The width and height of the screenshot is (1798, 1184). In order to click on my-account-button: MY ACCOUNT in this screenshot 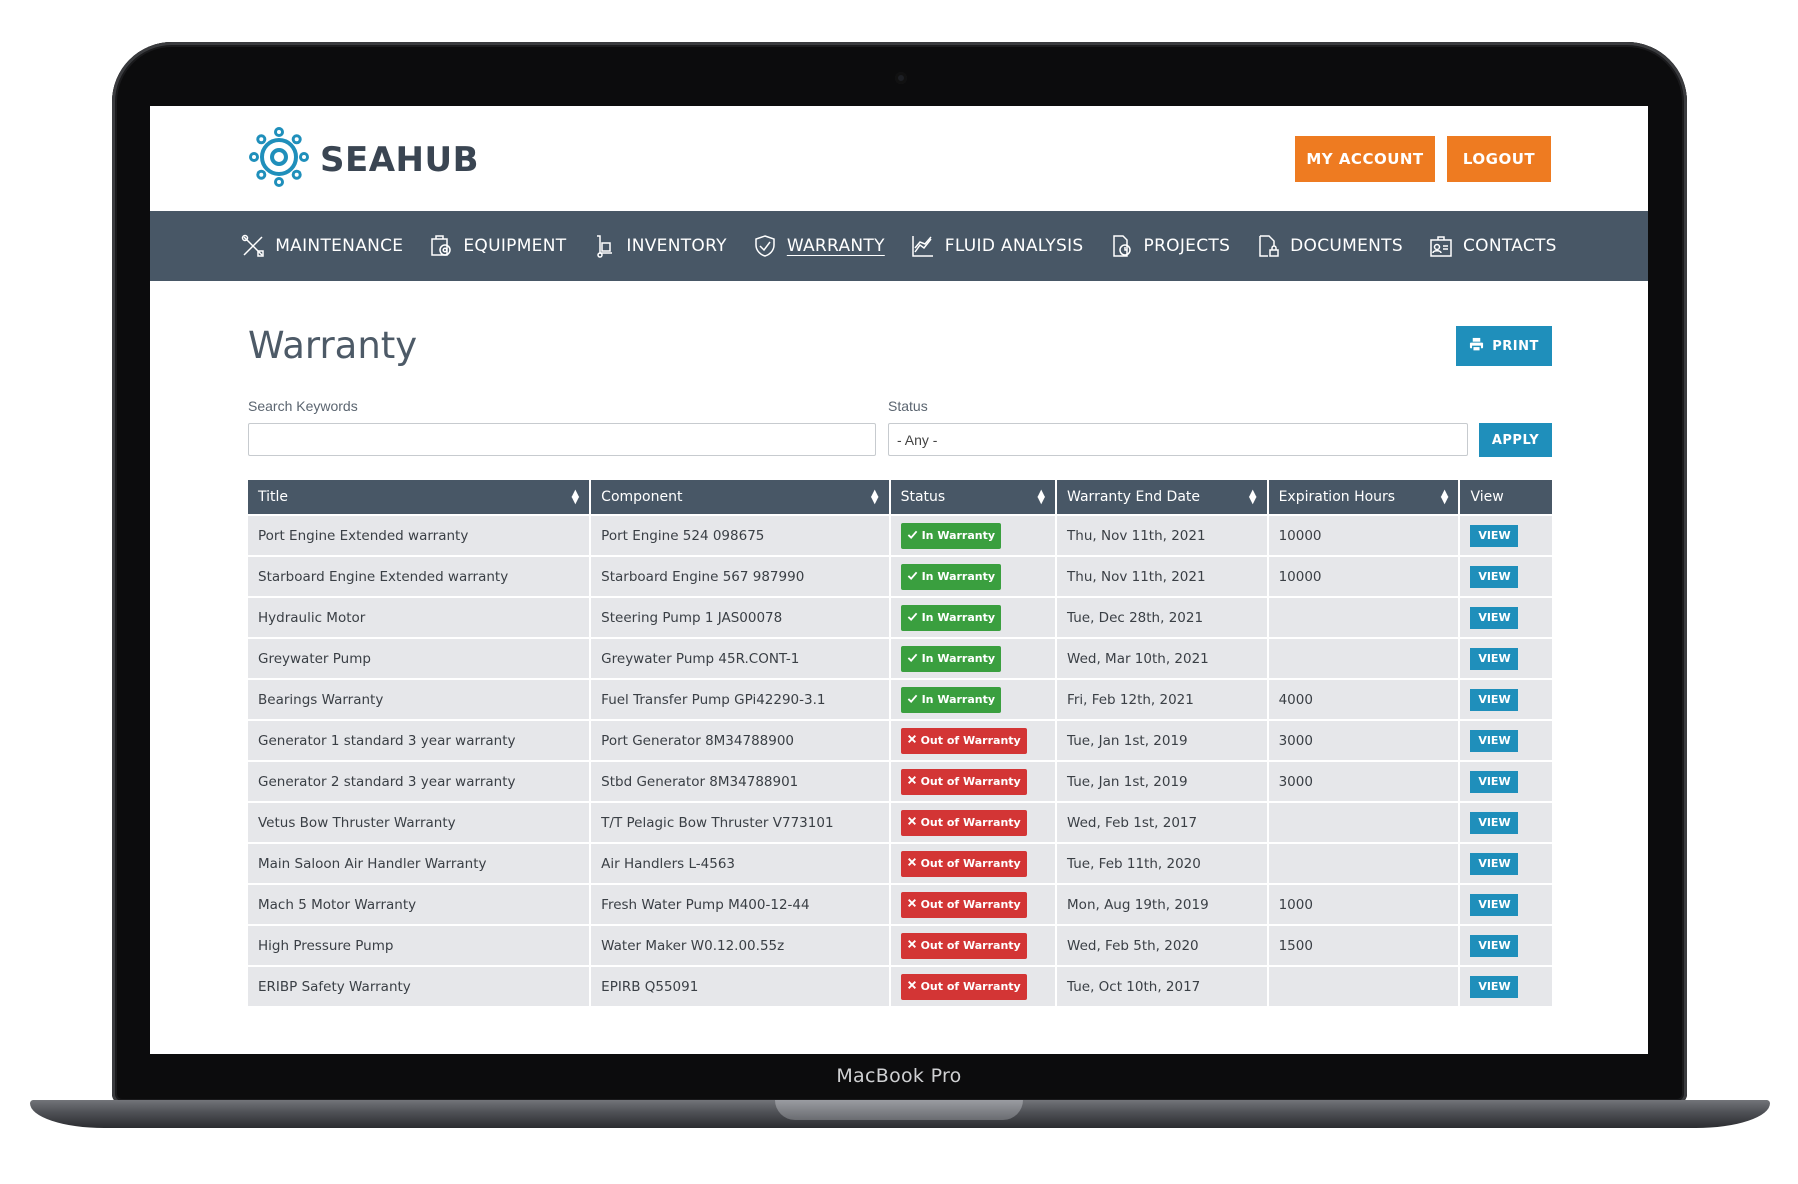, I will do `click(1365, 159)`.